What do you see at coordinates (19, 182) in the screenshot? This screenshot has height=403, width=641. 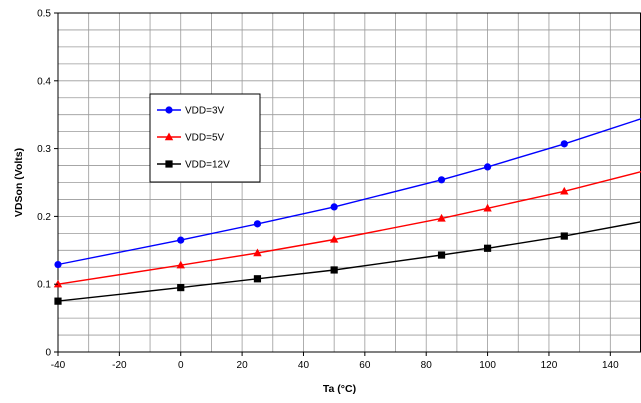 I see `y-axis-title: VDSon (Volts)` at bounding box center [19, 182].